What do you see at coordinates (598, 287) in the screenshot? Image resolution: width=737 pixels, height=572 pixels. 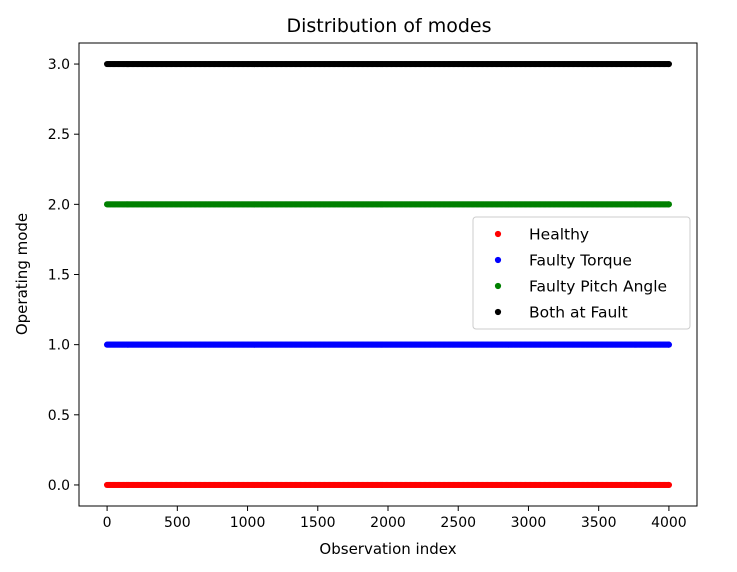 I see `legend-label: Faulty Pitch Angle` at bounding box center [598, 287].